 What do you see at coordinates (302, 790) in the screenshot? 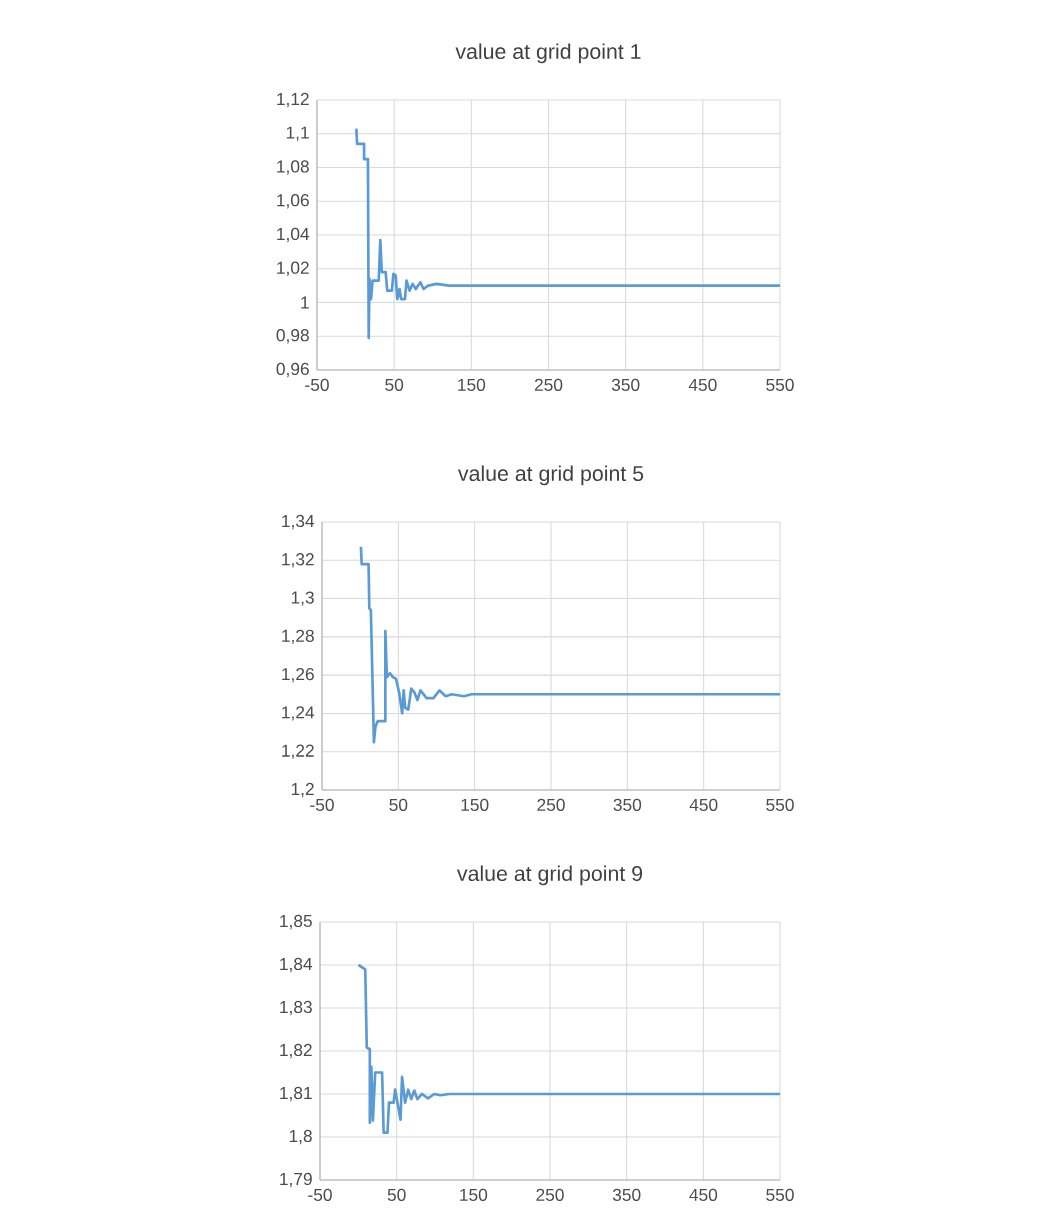
I see `y-tick-label: 1,2` at bounding box center [302, 790].